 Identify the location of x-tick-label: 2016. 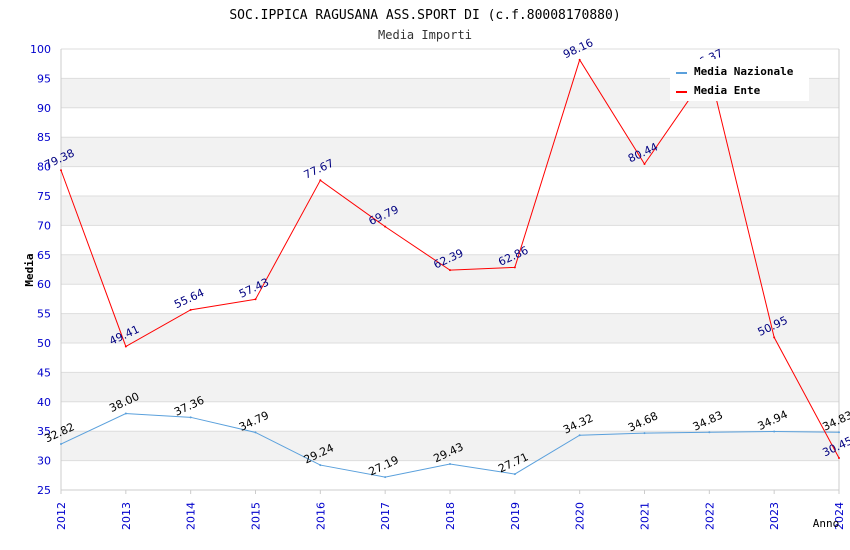
(320, 516).